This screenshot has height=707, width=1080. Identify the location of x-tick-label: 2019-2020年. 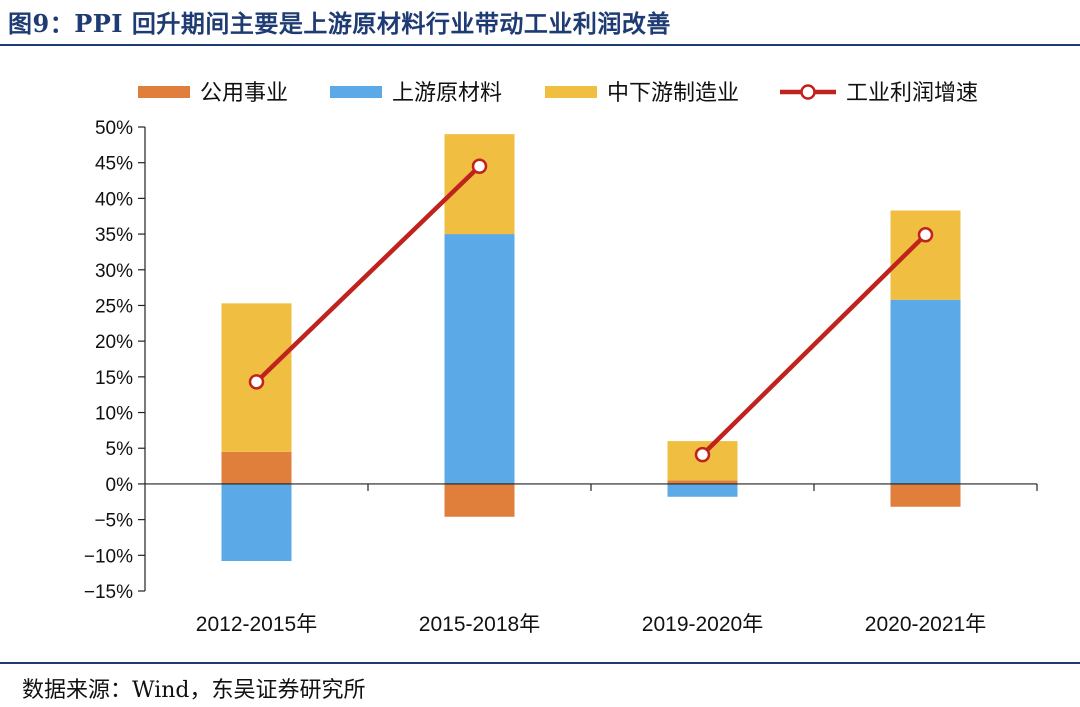
(702, 624).